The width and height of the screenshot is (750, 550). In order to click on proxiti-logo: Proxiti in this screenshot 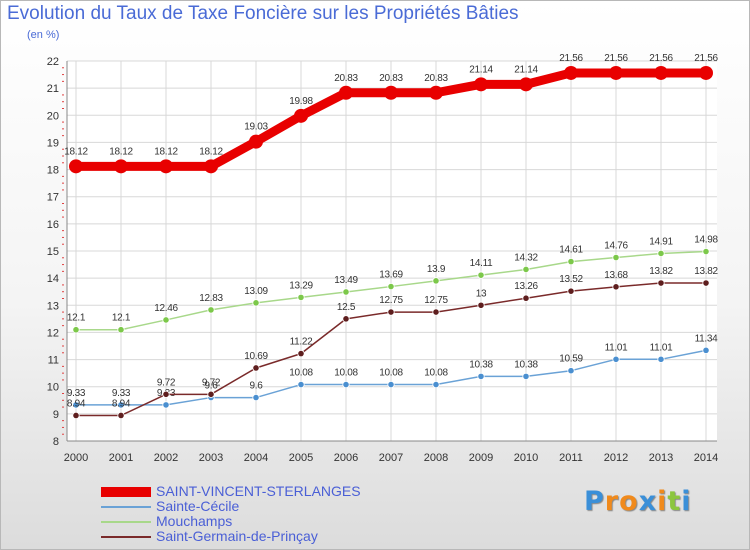, I will do `click(638, 501)`.